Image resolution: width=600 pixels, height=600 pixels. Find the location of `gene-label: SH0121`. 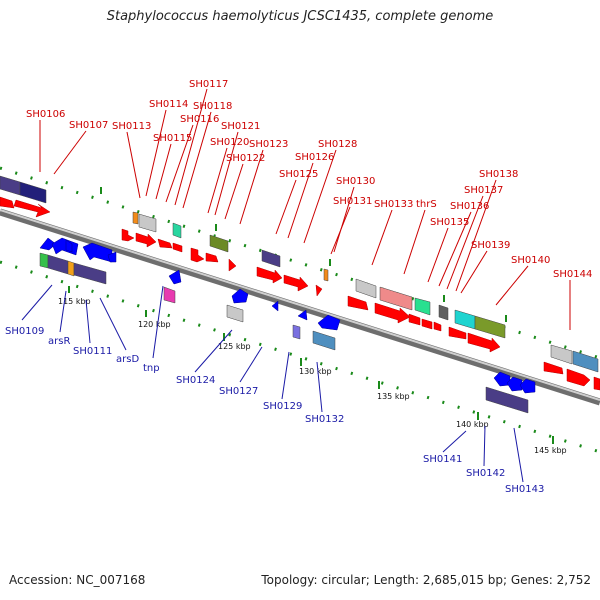

gene-label: SH0121 is located at coordinates (240, 126).